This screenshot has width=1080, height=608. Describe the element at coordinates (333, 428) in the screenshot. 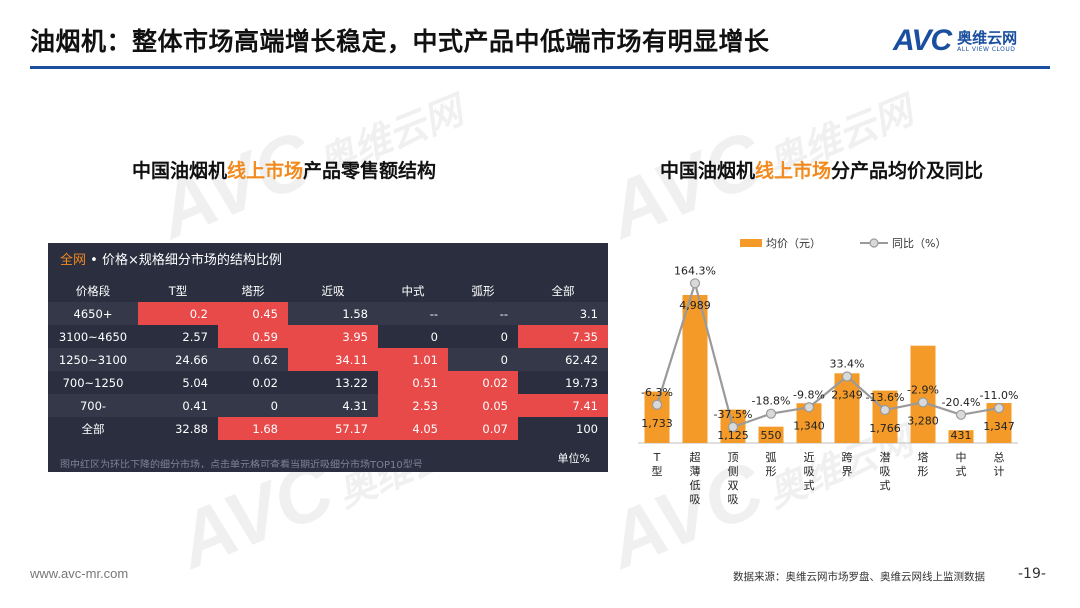

I see `table-cell: 57.17` at that location.